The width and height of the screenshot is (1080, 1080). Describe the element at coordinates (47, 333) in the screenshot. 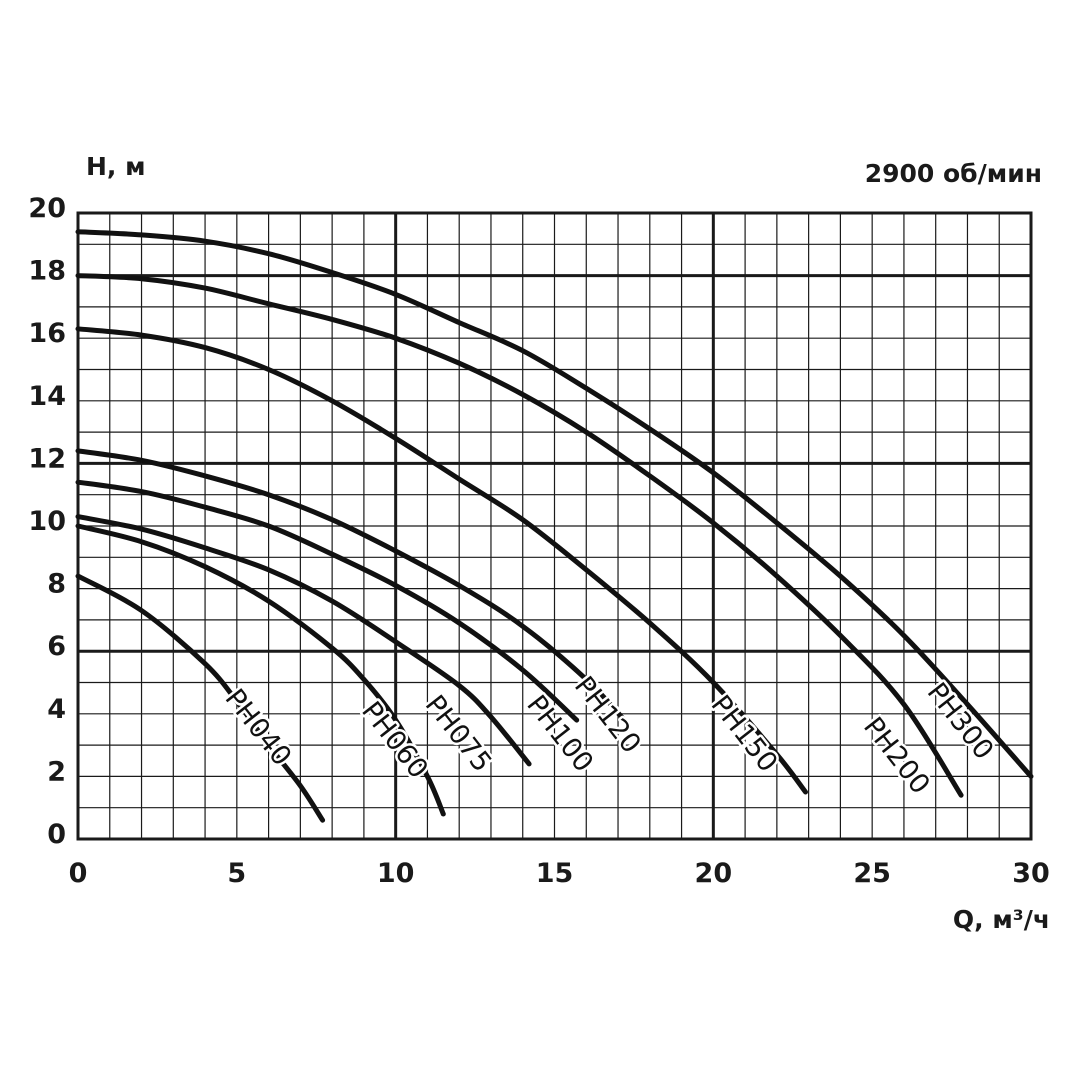

I see `y-tick-label: 16` at that location.